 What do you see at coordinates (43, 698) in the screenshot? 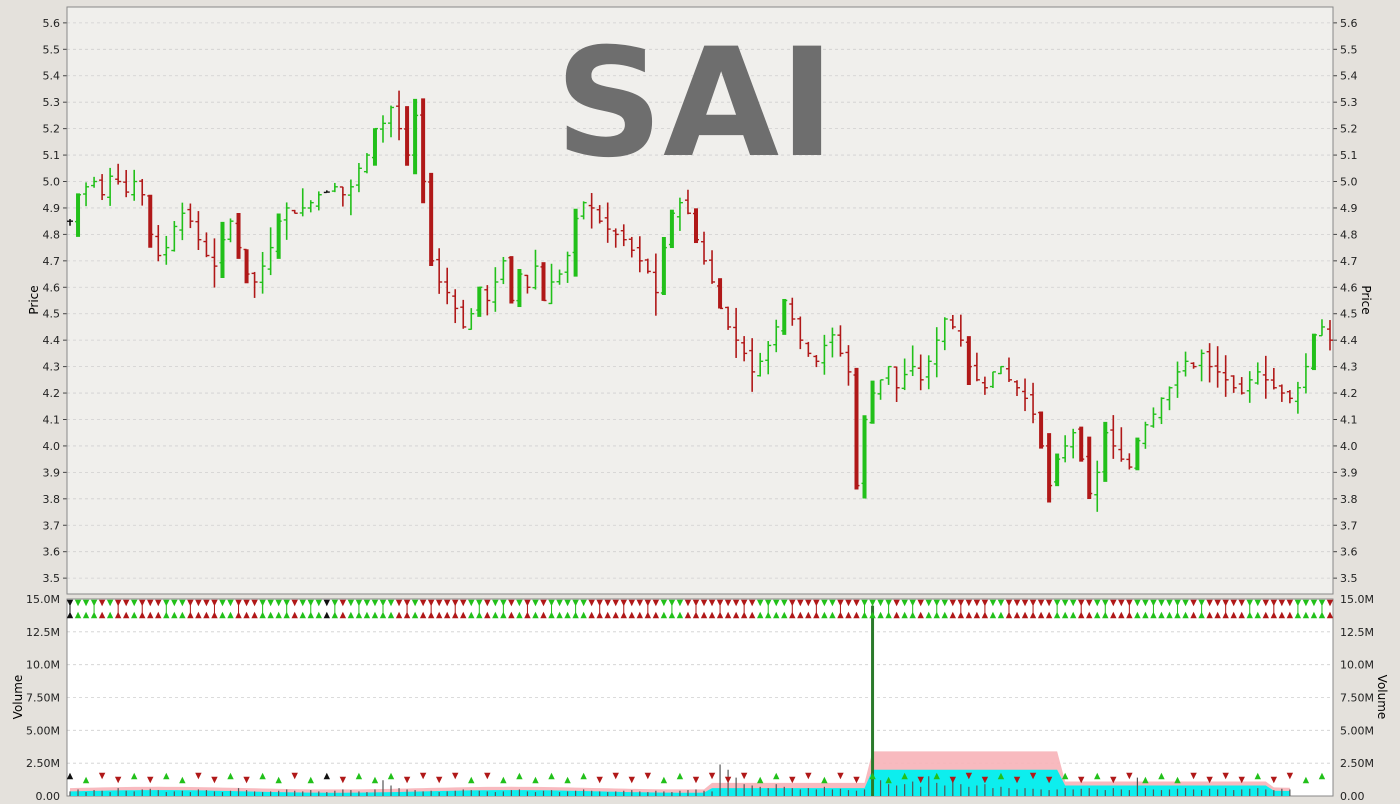
I see `volume-tick-label-left: 7.50M` at bounding box center [43, 698].